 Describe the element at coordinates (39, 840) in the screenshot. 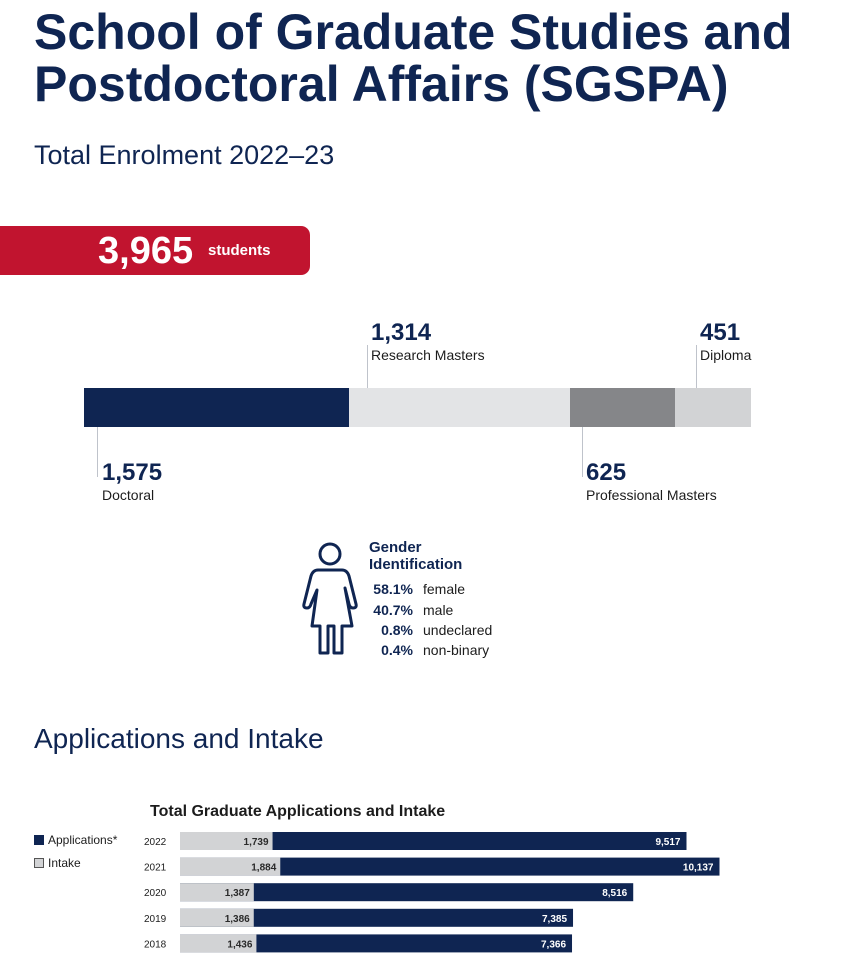

I see `legend-swatch-applications` at that location.